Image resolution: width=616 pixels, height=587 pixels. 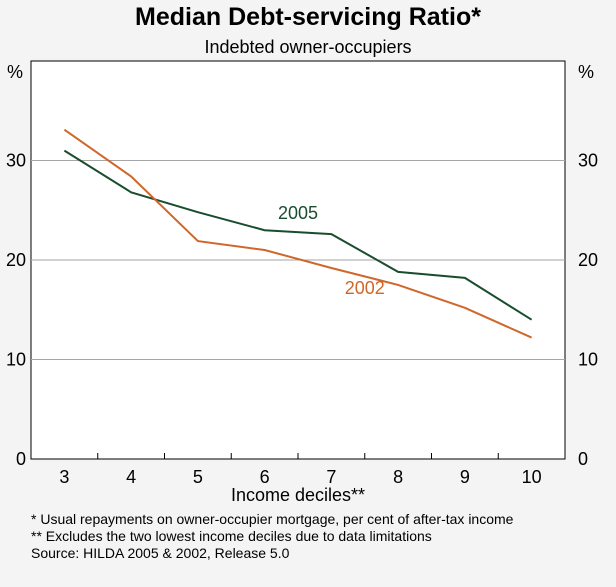 What do you see at coordinates (160, 553) in the screenshot?
I see `footnote-source: Source: HILDA 2005 & 2002, Release 5.0` at bounding box center [160, 553].